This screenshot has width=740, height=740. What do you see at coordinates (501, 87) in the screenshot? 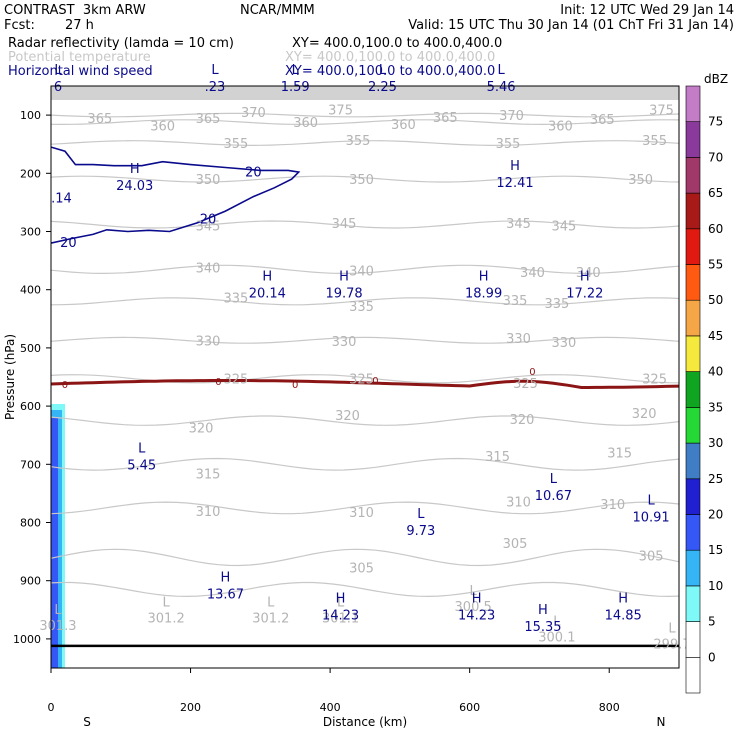
I see `wind-extremum-value: 5.46` at bounding box center [501, 87].